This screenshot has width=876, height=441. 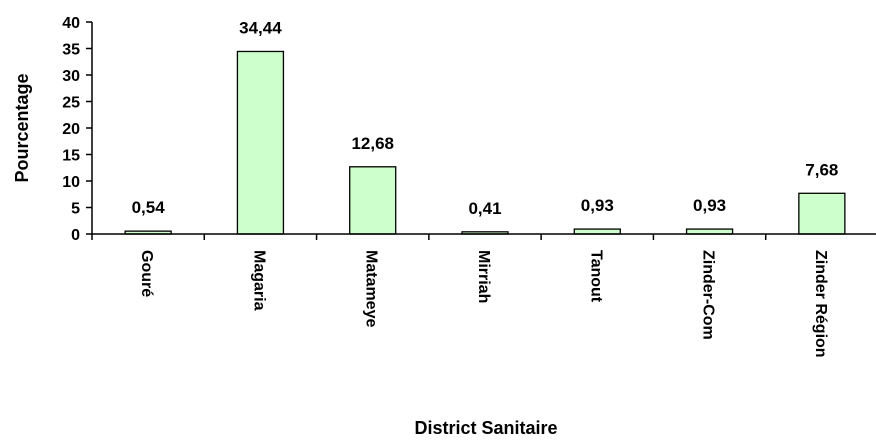 What do you see at coordinates (71, 156) in the screenshot?
I see `y-tick-label: 15` at bounding box center [71, 156].